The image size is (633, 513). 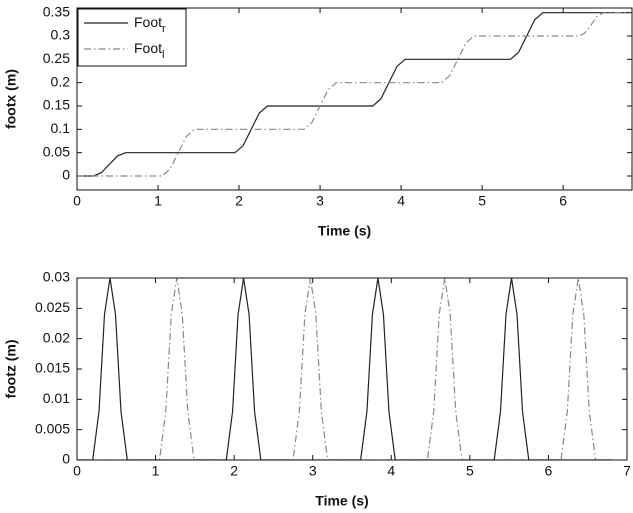 What do you see at coordinates (56, 151) in the screenshot?
I see `y-tick-label: 0.05` at bounding box center [56, 151].